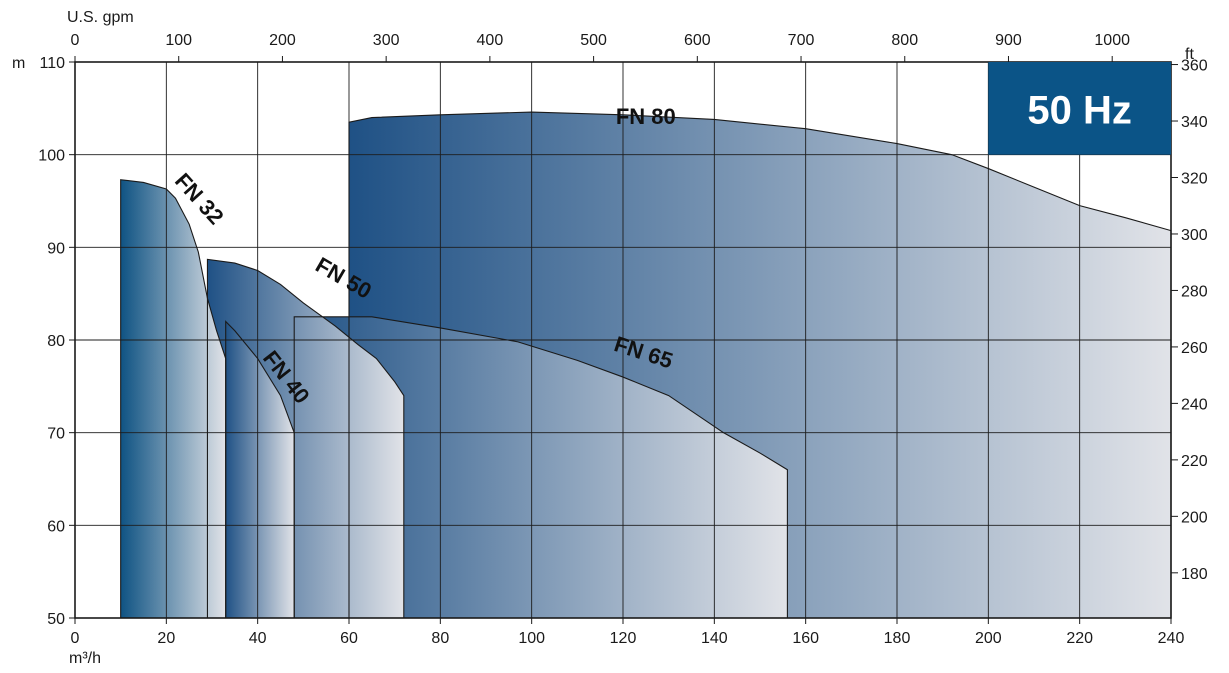  I want to click on x2-tick-label: 500, so click(593, 40).